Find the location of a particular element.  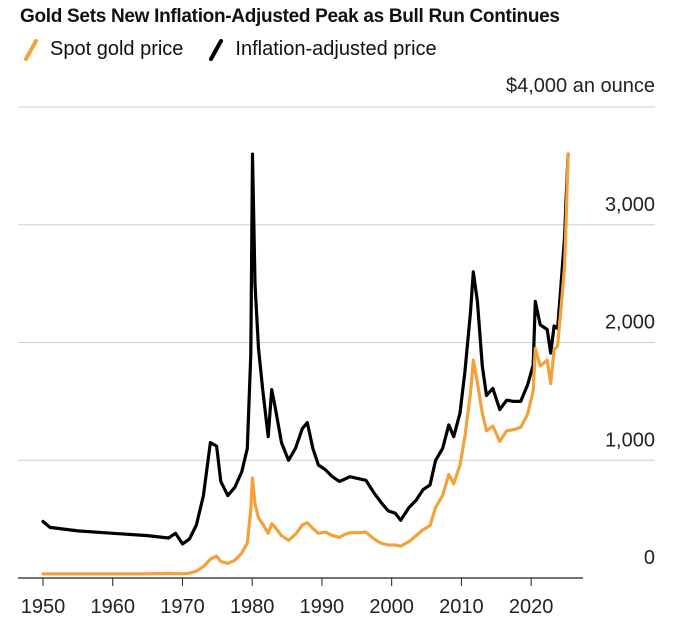

legend-item-inflation: Inflation-adjusted price is located at coordinates (323, 49).